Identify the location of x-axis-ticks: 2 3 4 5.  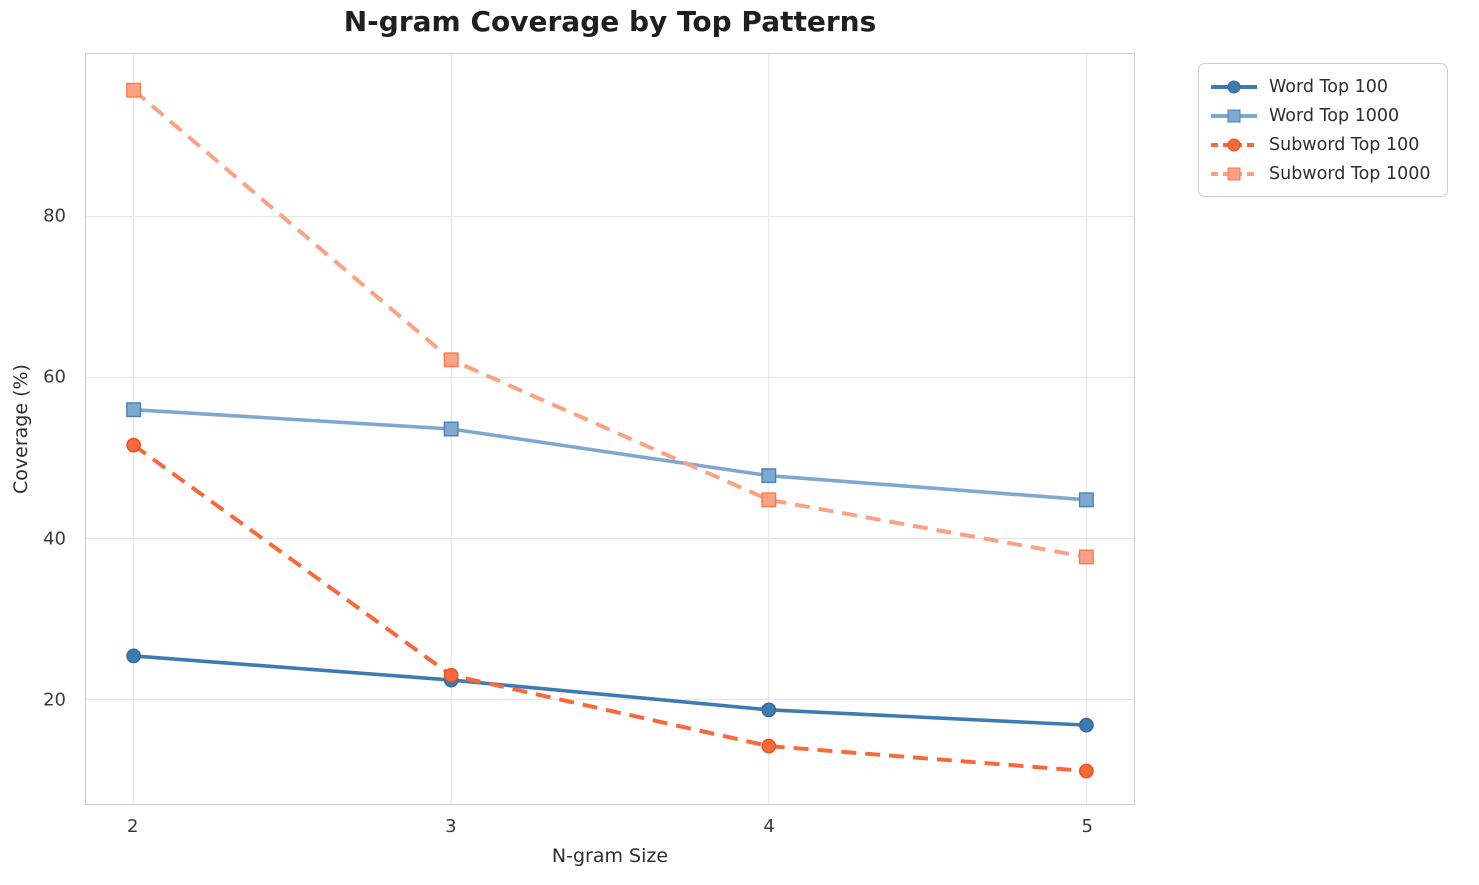
(610, 830).